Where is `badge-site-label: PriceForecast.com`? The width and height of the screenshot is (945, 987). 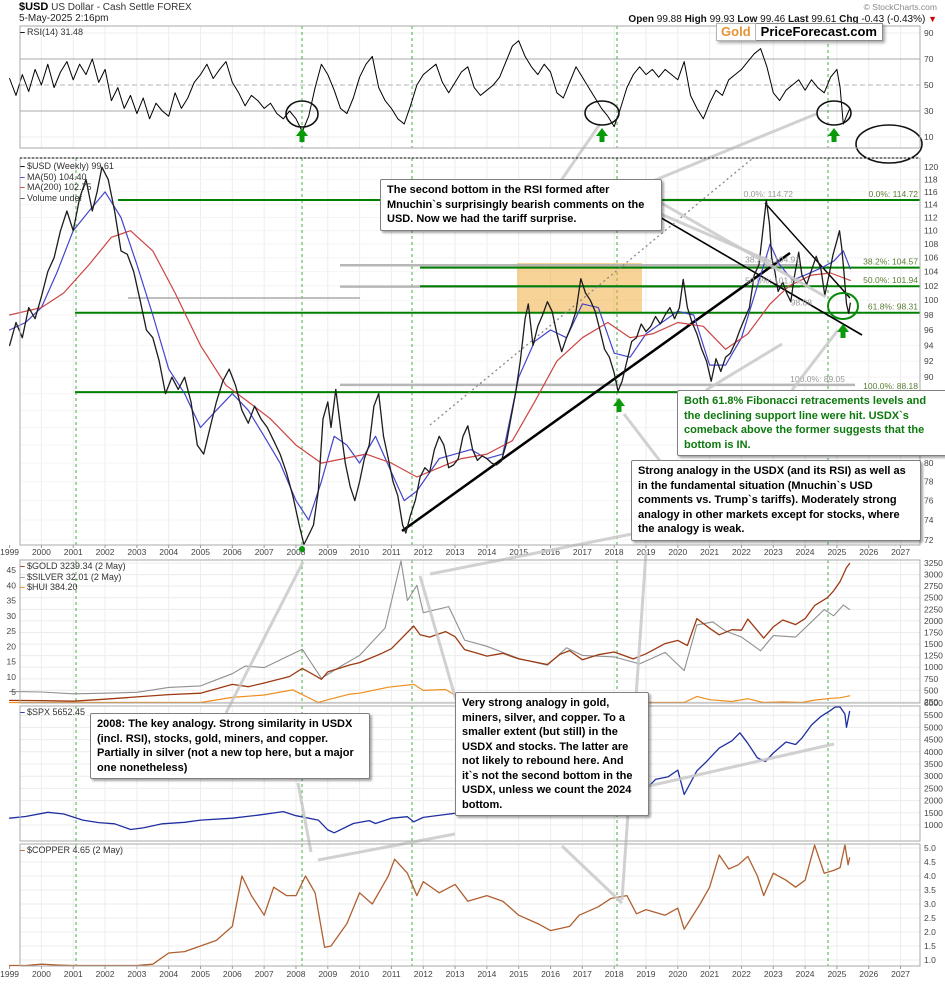
badge-site-label: PriceForecast.com is located at coordinates (819, 32).